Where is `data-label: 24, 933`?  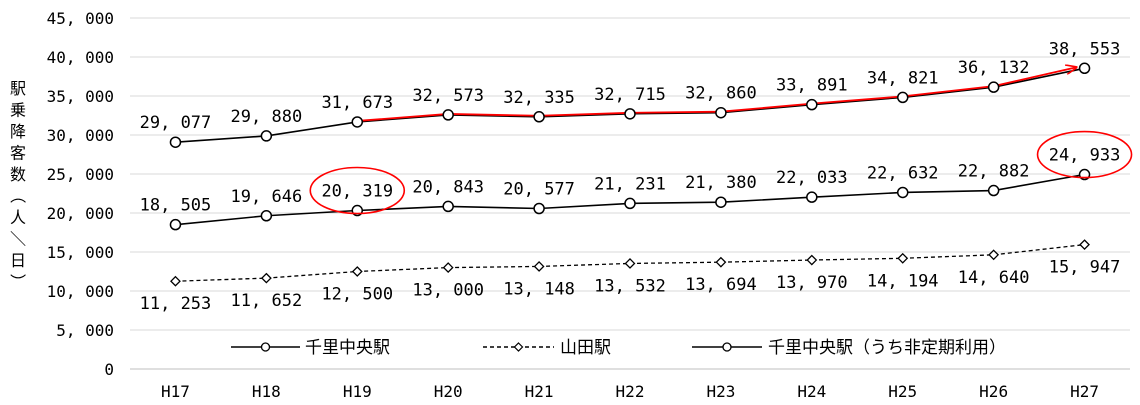
data-label: 24, 933 is located at coordinates (1085, 156).